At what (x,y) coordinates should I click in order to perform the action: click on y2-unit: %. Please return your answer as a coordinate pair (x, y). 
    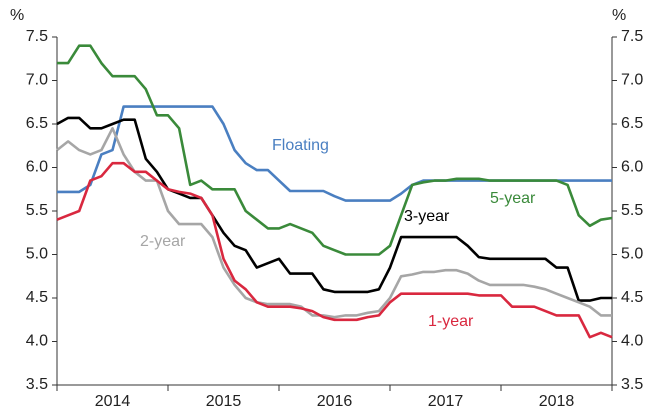
    Looking at the image, I should click on (619, 15).